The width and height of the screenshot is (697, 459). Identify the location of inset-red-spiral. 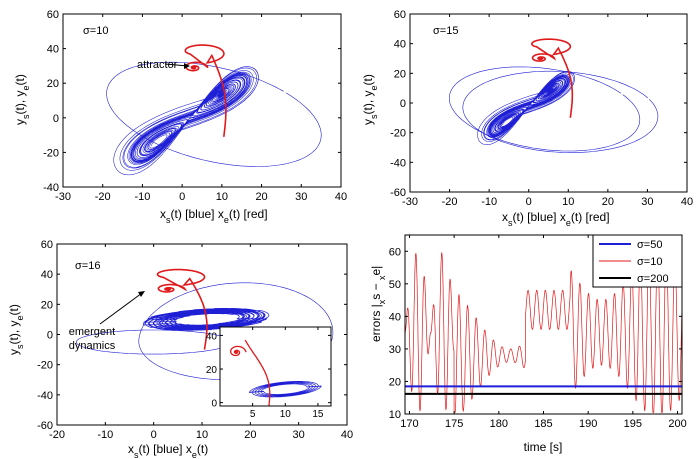
(238, 351).